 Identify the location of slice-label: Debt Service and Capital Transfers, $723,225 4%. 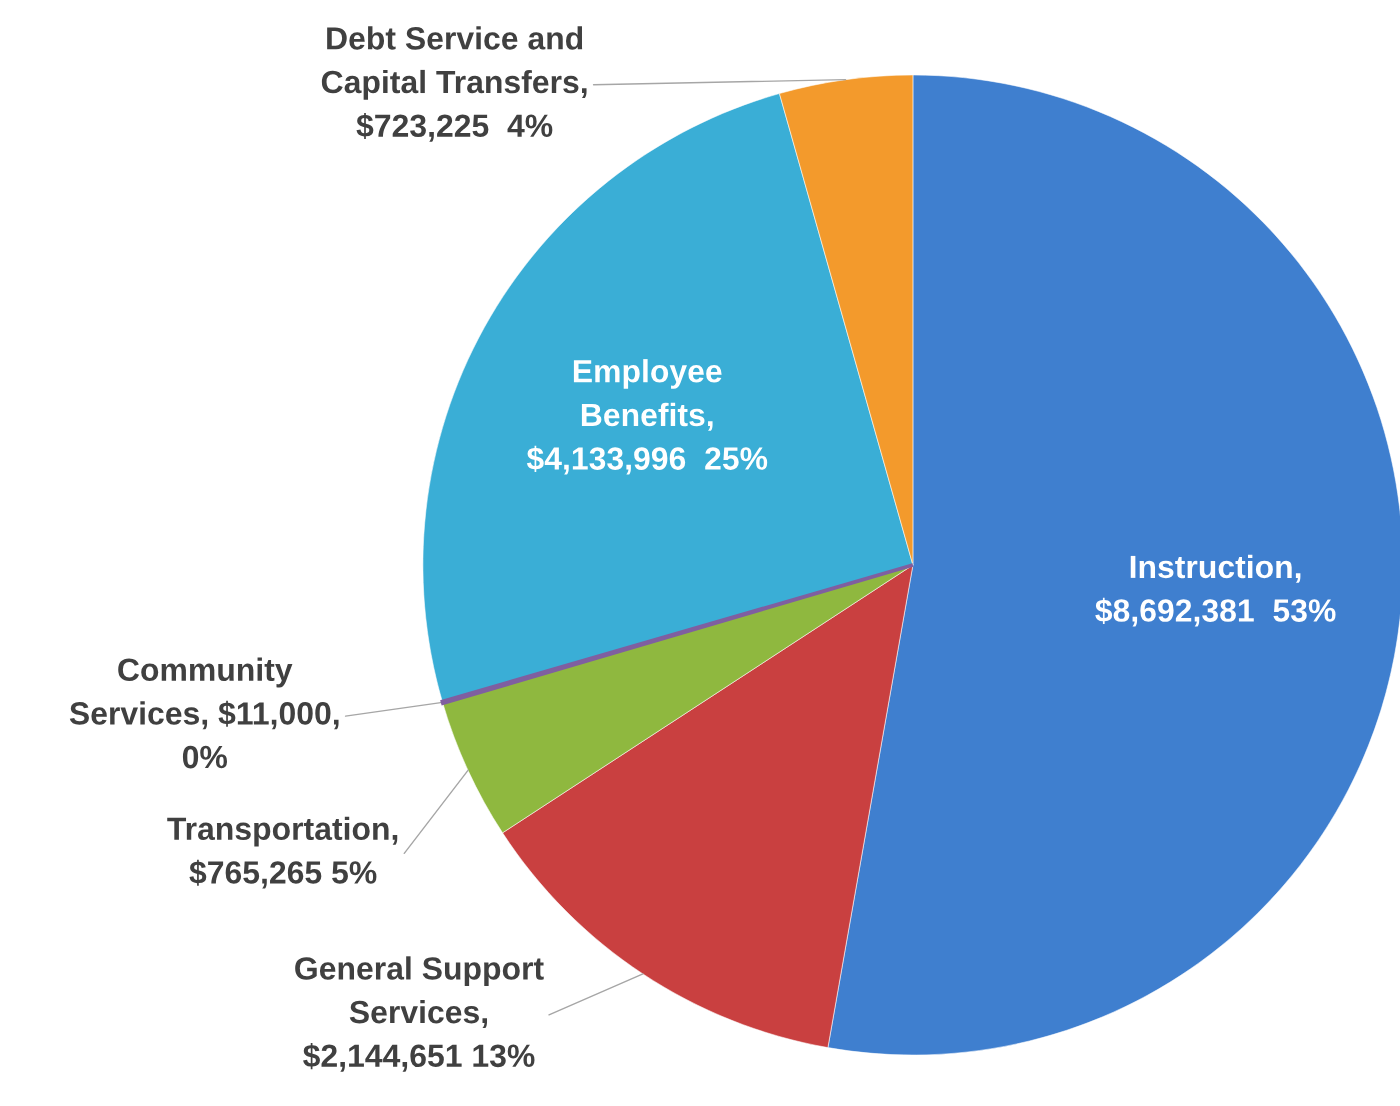
(454, 84).